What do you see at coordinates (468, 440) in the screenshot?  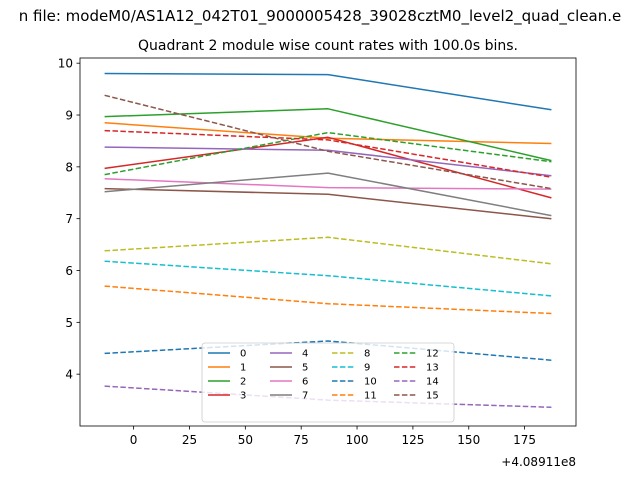 I see `x-tick-label: 150` at bounding box center [468, 440].